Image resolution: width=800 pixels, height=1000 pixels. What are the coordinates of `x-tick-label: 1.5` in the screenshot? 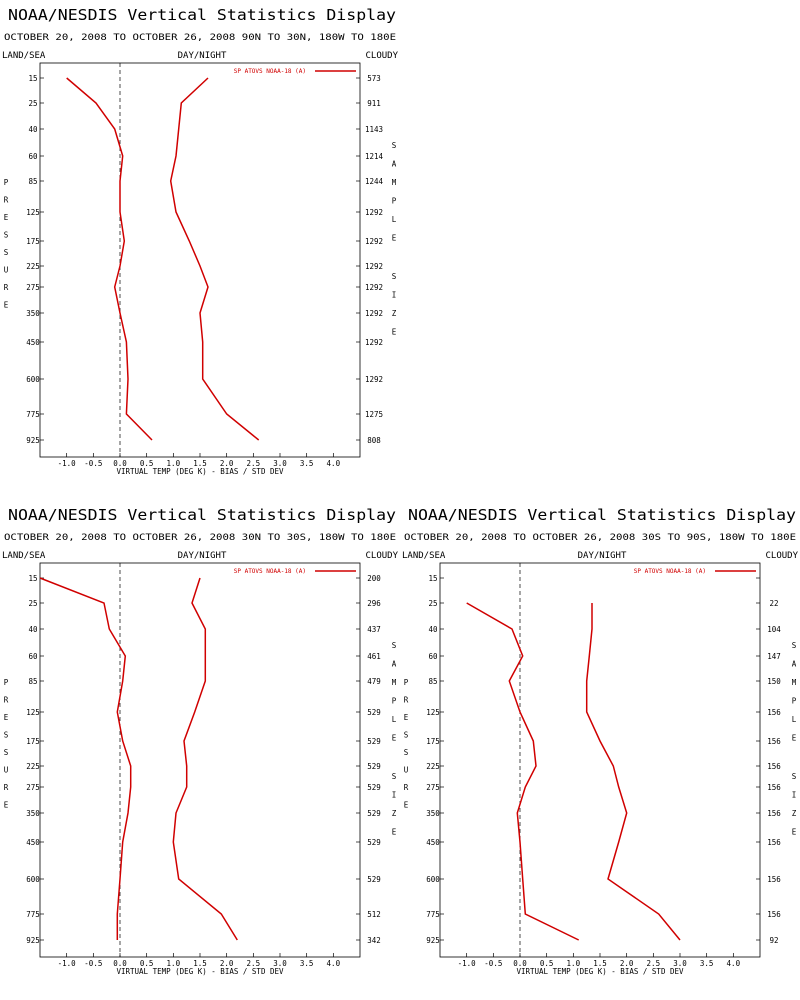 It's located at (200, 963).